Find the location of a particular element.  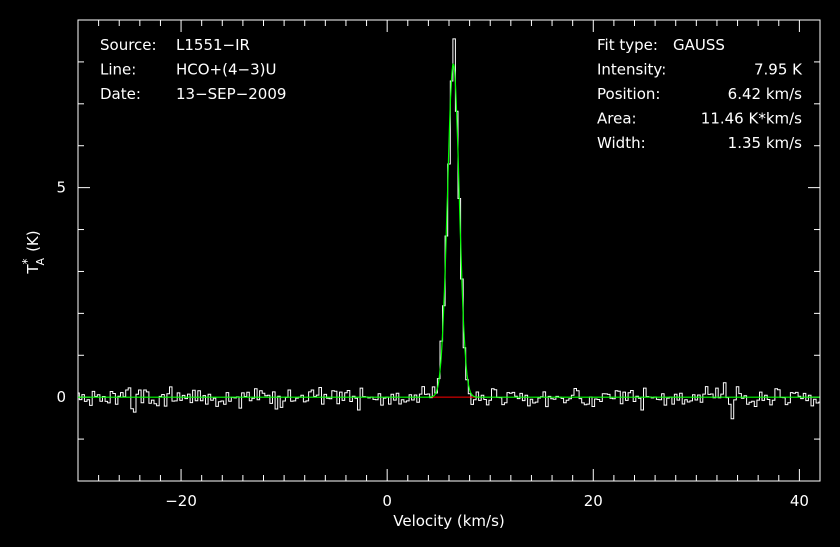

x-tick-label: 0 is located at coordinates (387, 501).